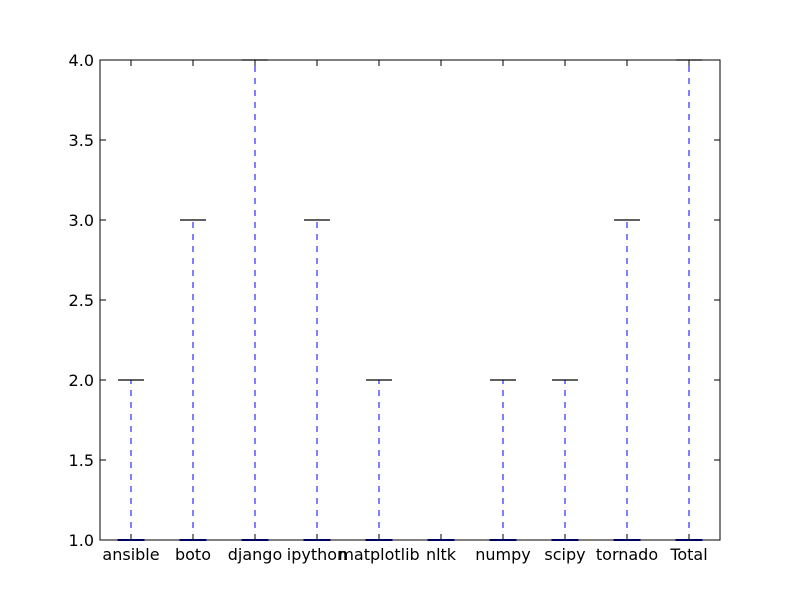 Image resolution: width=800 pixels, height=600 pixels. Describe the element at coordinates (441, 554) in the screenshot. I see `x-tick-label-nltk: nltk` at that location.